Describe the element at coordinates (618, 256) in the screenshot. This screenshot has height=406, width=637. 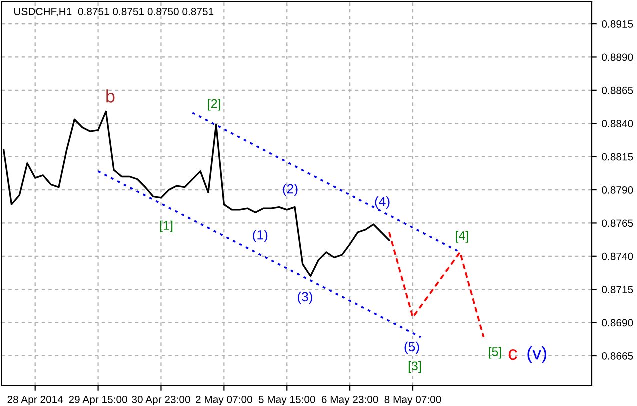
I see `y-tick-label: 0.8740` at that location.